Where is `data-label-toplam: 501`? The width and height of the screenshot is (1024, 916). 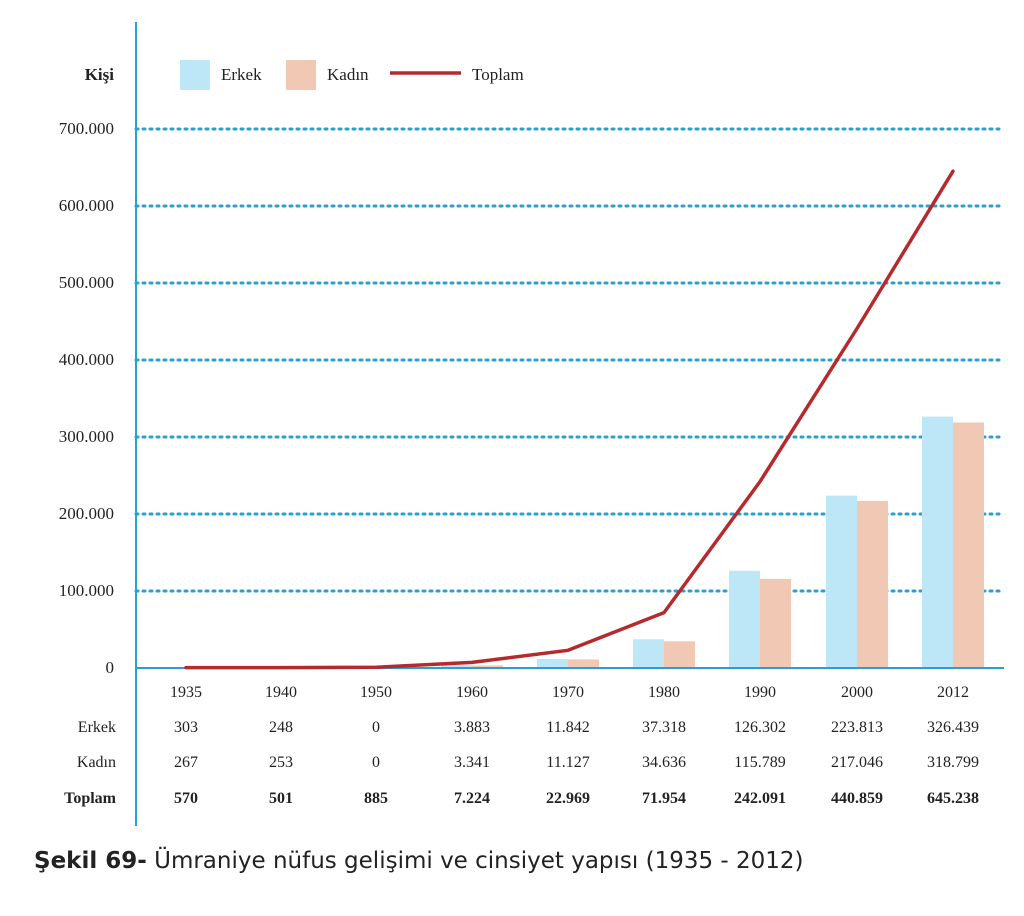 data-label-toplam: 501 is located at coordinates (281, 798).